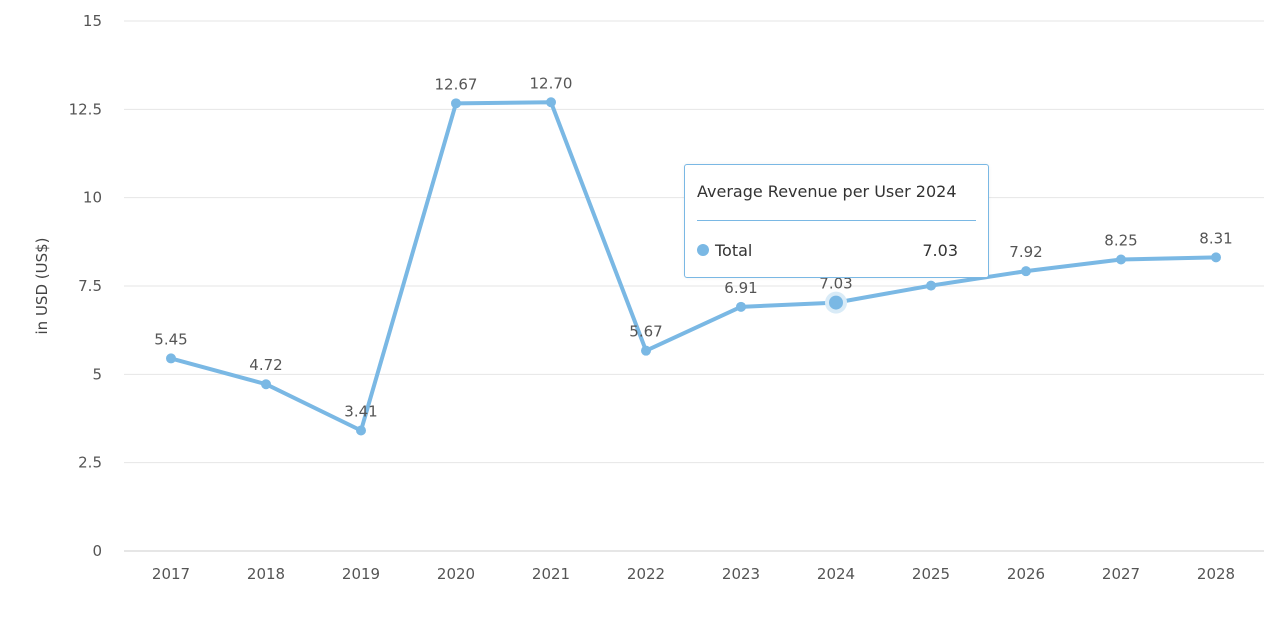  What do you see at coordinates (92, 198) in the screenshot?
I see `y-tick-label: 10` at bounding box center [92, 198].